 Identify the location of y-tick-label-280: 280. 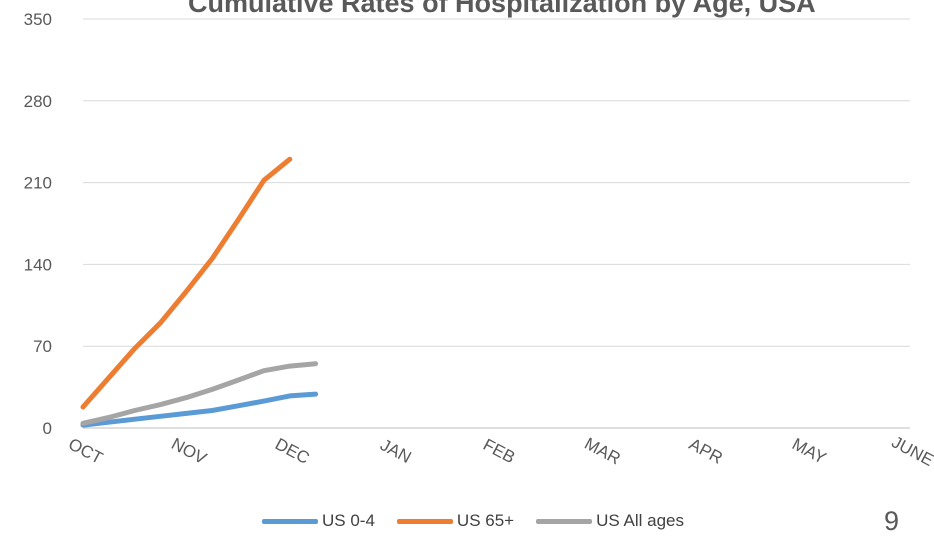
(38, 101).